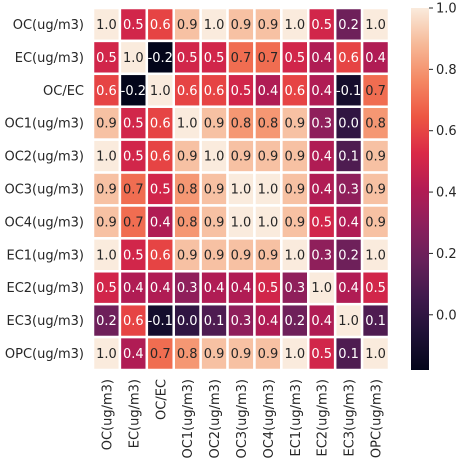  Describe the element at coordinates (45, 321) in the screenshot. I see `y-tick-label: EC3(ug/m3)` at that location.